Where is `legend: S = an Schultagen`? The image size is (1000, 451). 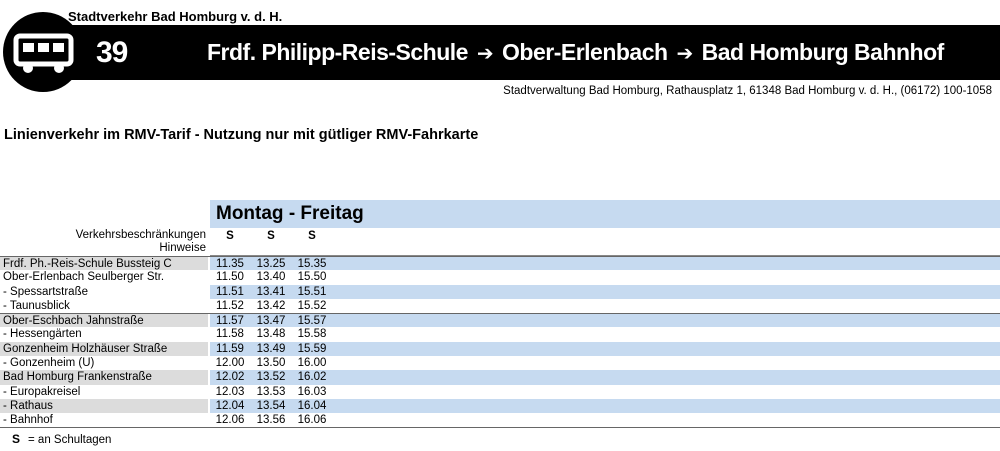 legend: S = an Schultagen is located at coordinates (61, 439).